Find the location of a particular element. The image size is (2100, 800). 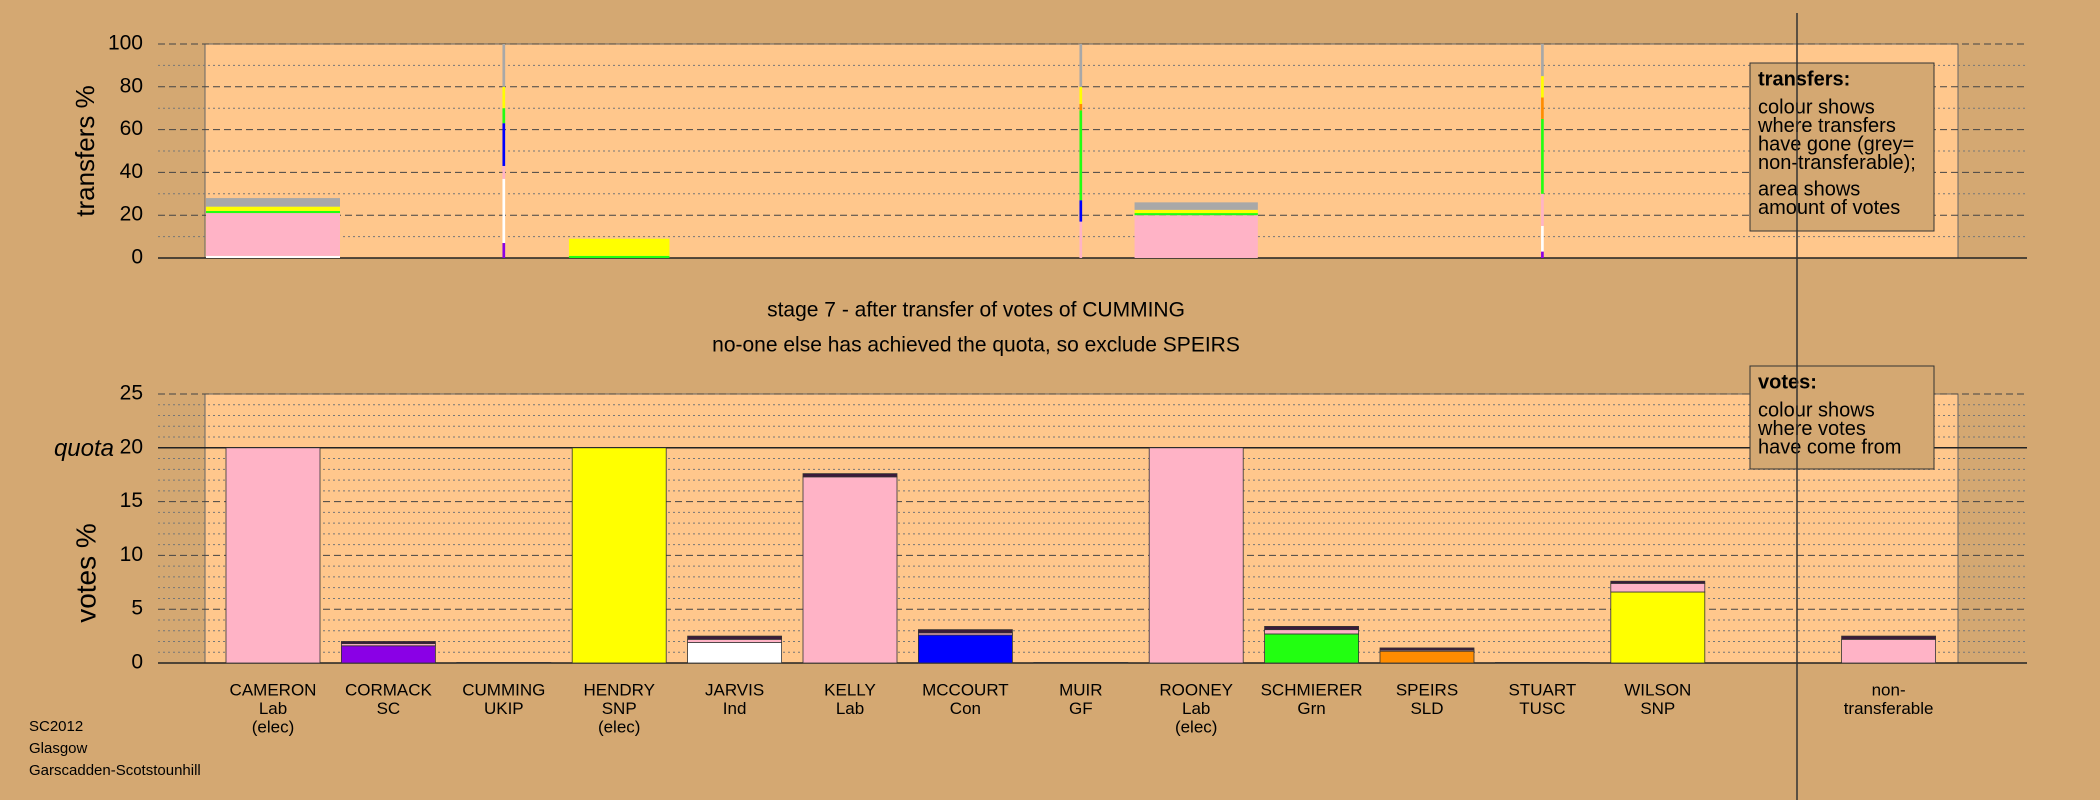

legend-text: area shows is located at coordinates (1809, 189).